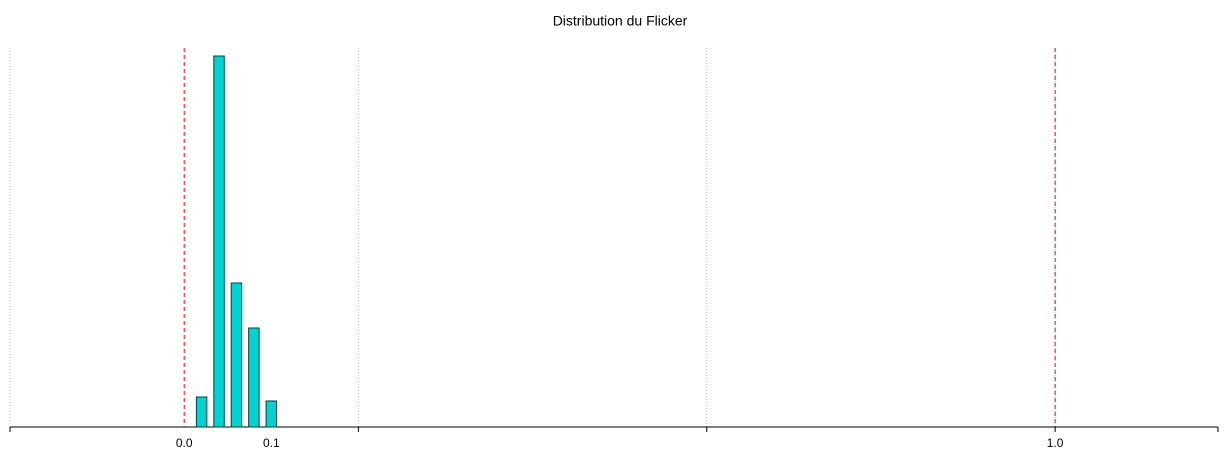 This screenshot has width=1228, height=455. Describe the element at coordinates (620, 21) in the screenshot. I see `chart-title: Distribution du Flicker` at that location.